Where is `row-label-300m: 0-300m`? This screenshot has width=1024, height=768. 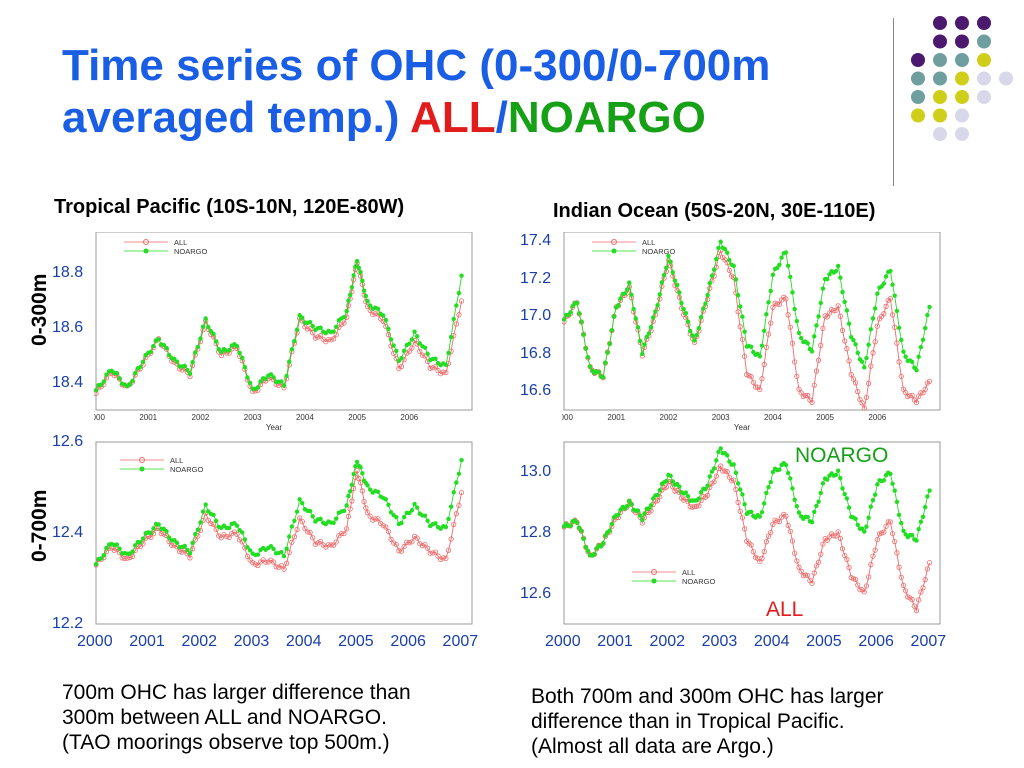
row-label-300m: 0-300m is located at coordinates (39, 309).